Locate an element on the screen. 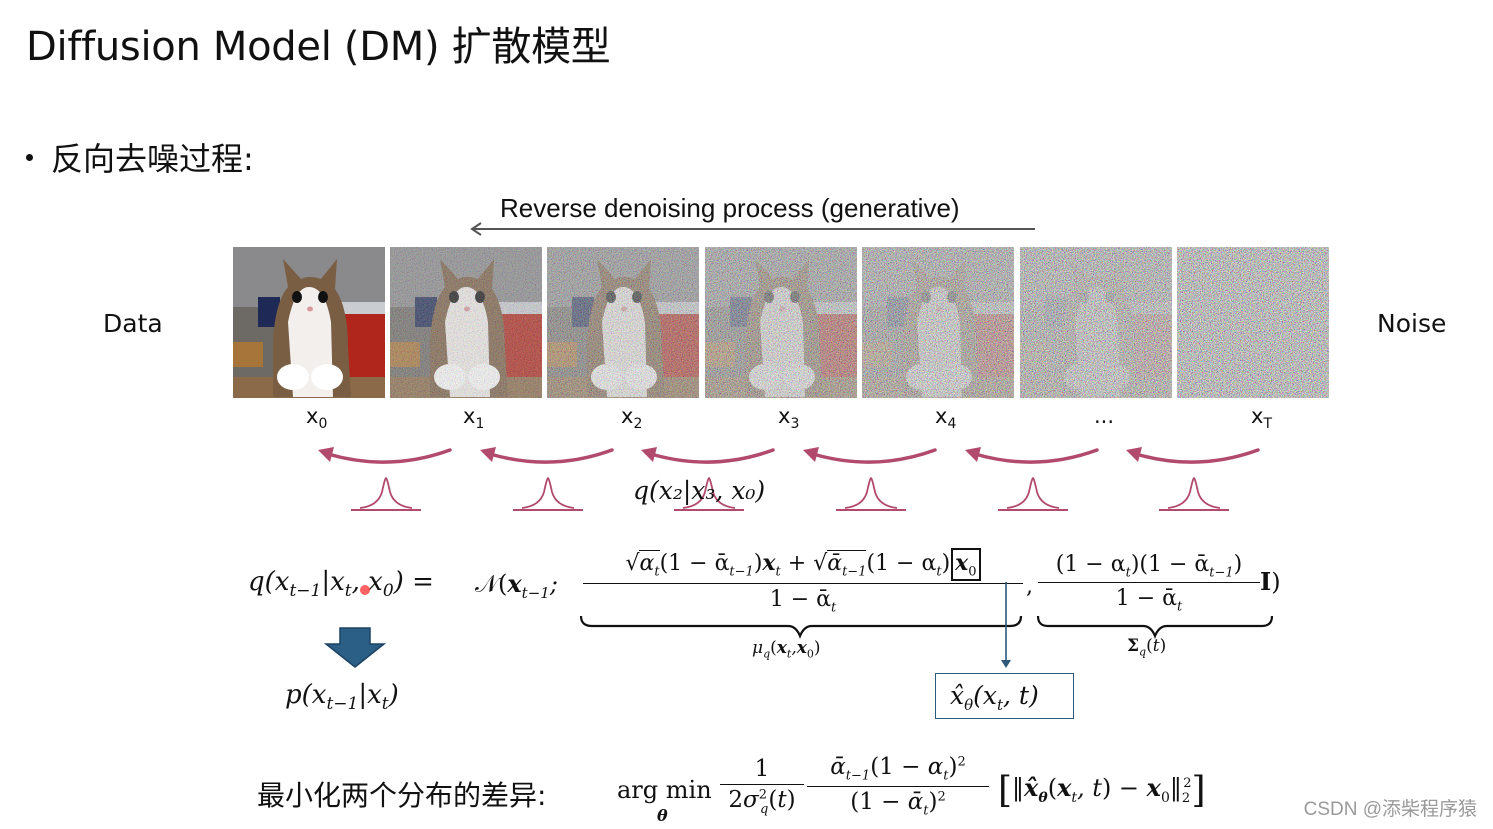 Image resolution: width=1493 pixels, height=829 pixels. cursor-highlight is located at coordinates (365, 590).